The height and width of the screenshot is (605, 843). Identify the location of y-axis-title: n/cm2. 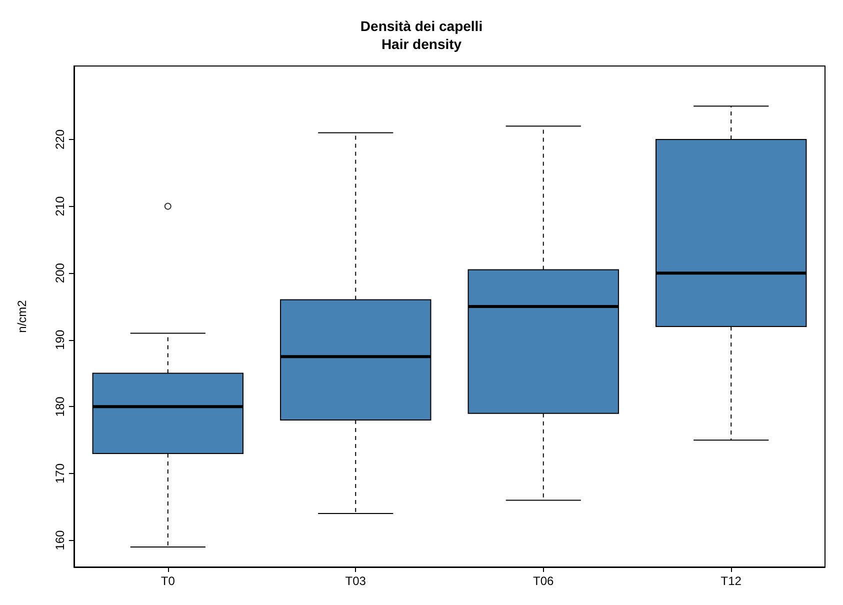
(22, 316).